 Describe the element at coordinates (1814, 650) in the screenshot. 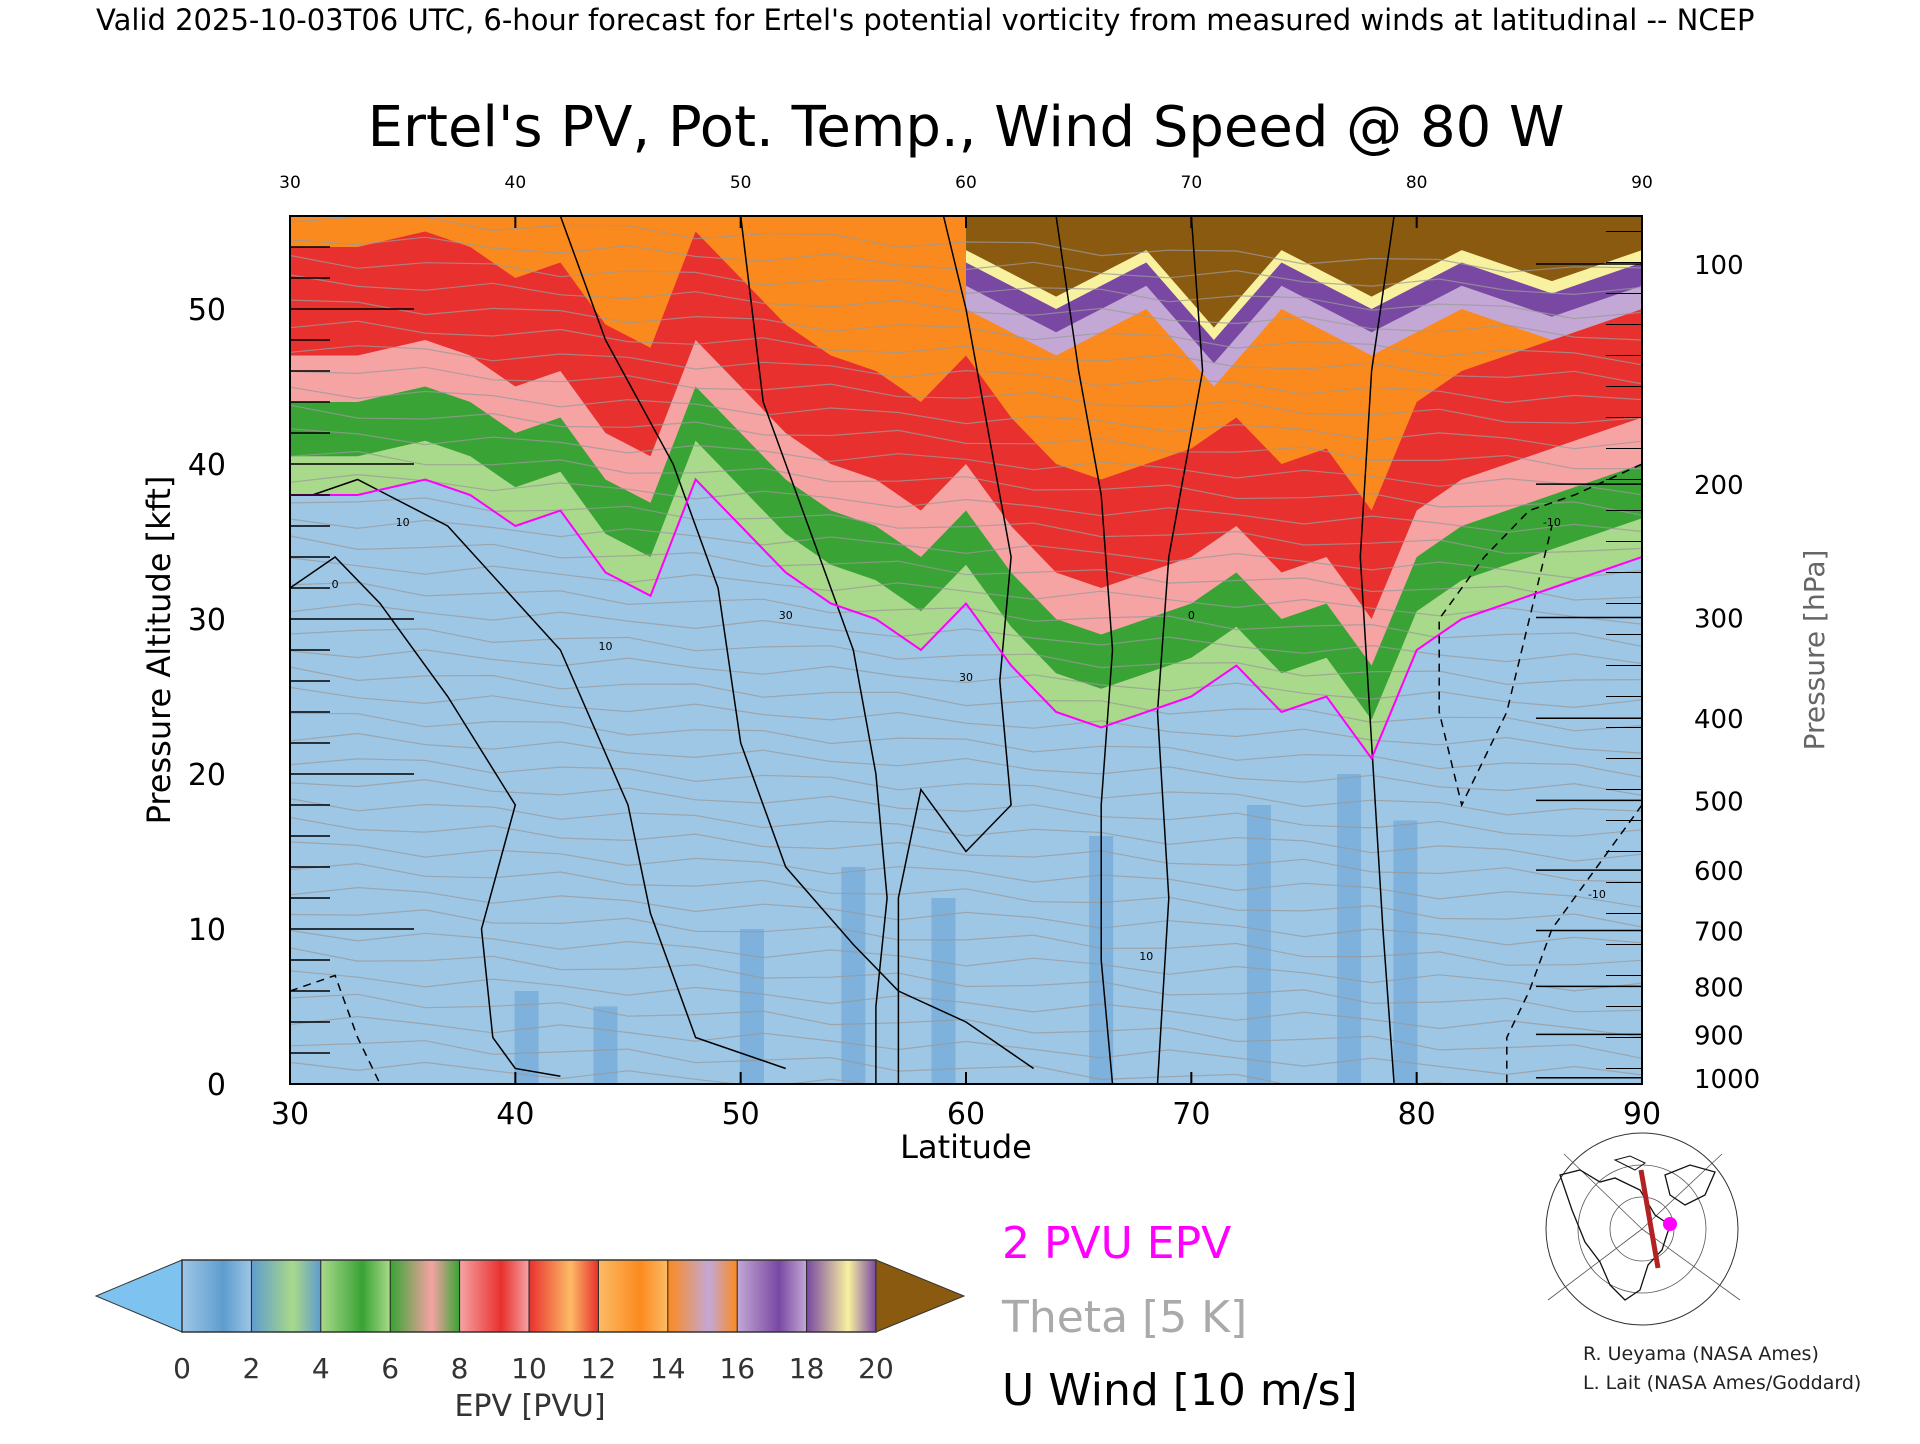

I see `y-axis-label-right: Pressure [hPa]` at that location.